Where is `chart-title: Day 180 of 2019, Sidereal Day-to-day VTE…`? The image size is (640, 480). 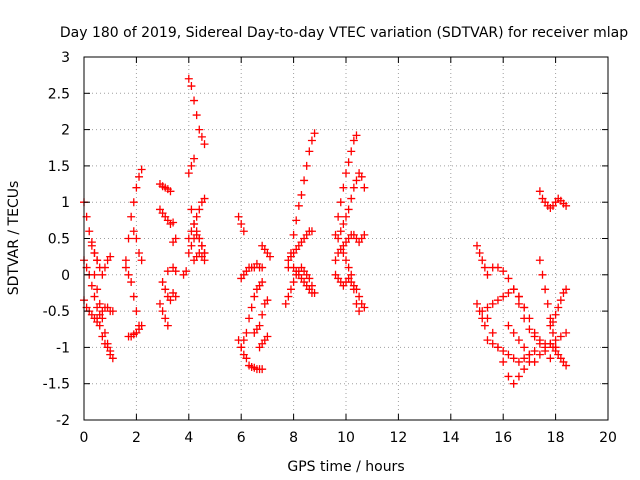 chart-title: Day 180 of 2019, Sidereal Day-to-day VTE… is located at coordinates (344, 33).